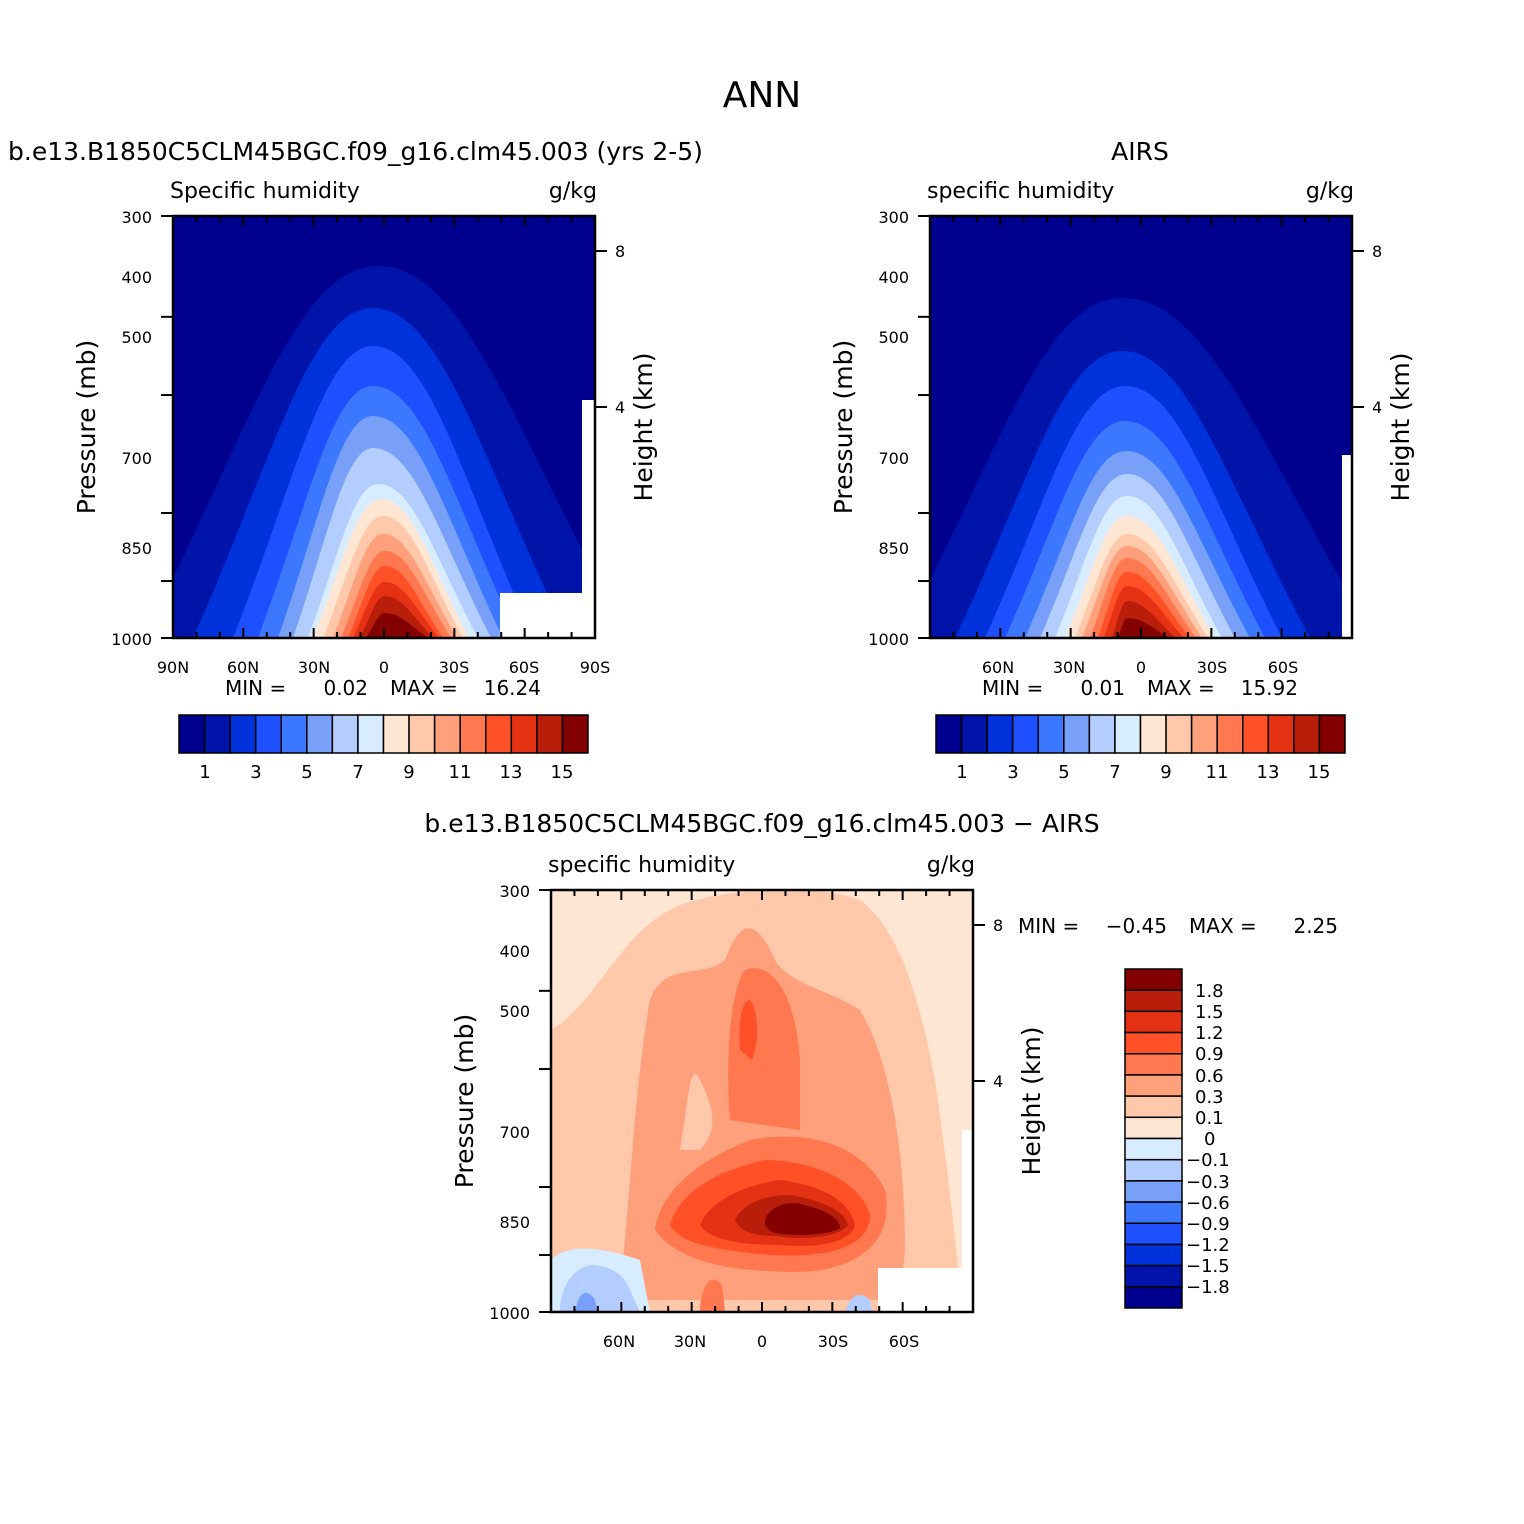 The image size is (1524, 1524). What do you see at coordinates (1031, 1101) in the screenshot?
I see `panel-diff-ylabel-right: Height (km)` at bounding box center [1031, 1101].